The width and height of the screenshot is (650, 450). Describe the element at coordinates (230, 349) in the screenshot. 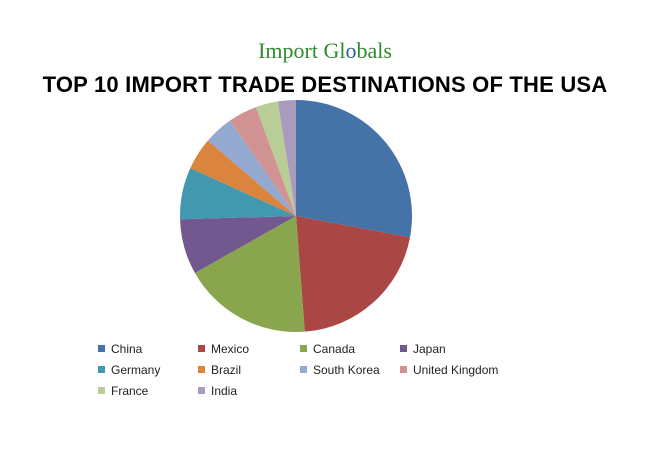

I see `legend-label: Mexico` at that location.